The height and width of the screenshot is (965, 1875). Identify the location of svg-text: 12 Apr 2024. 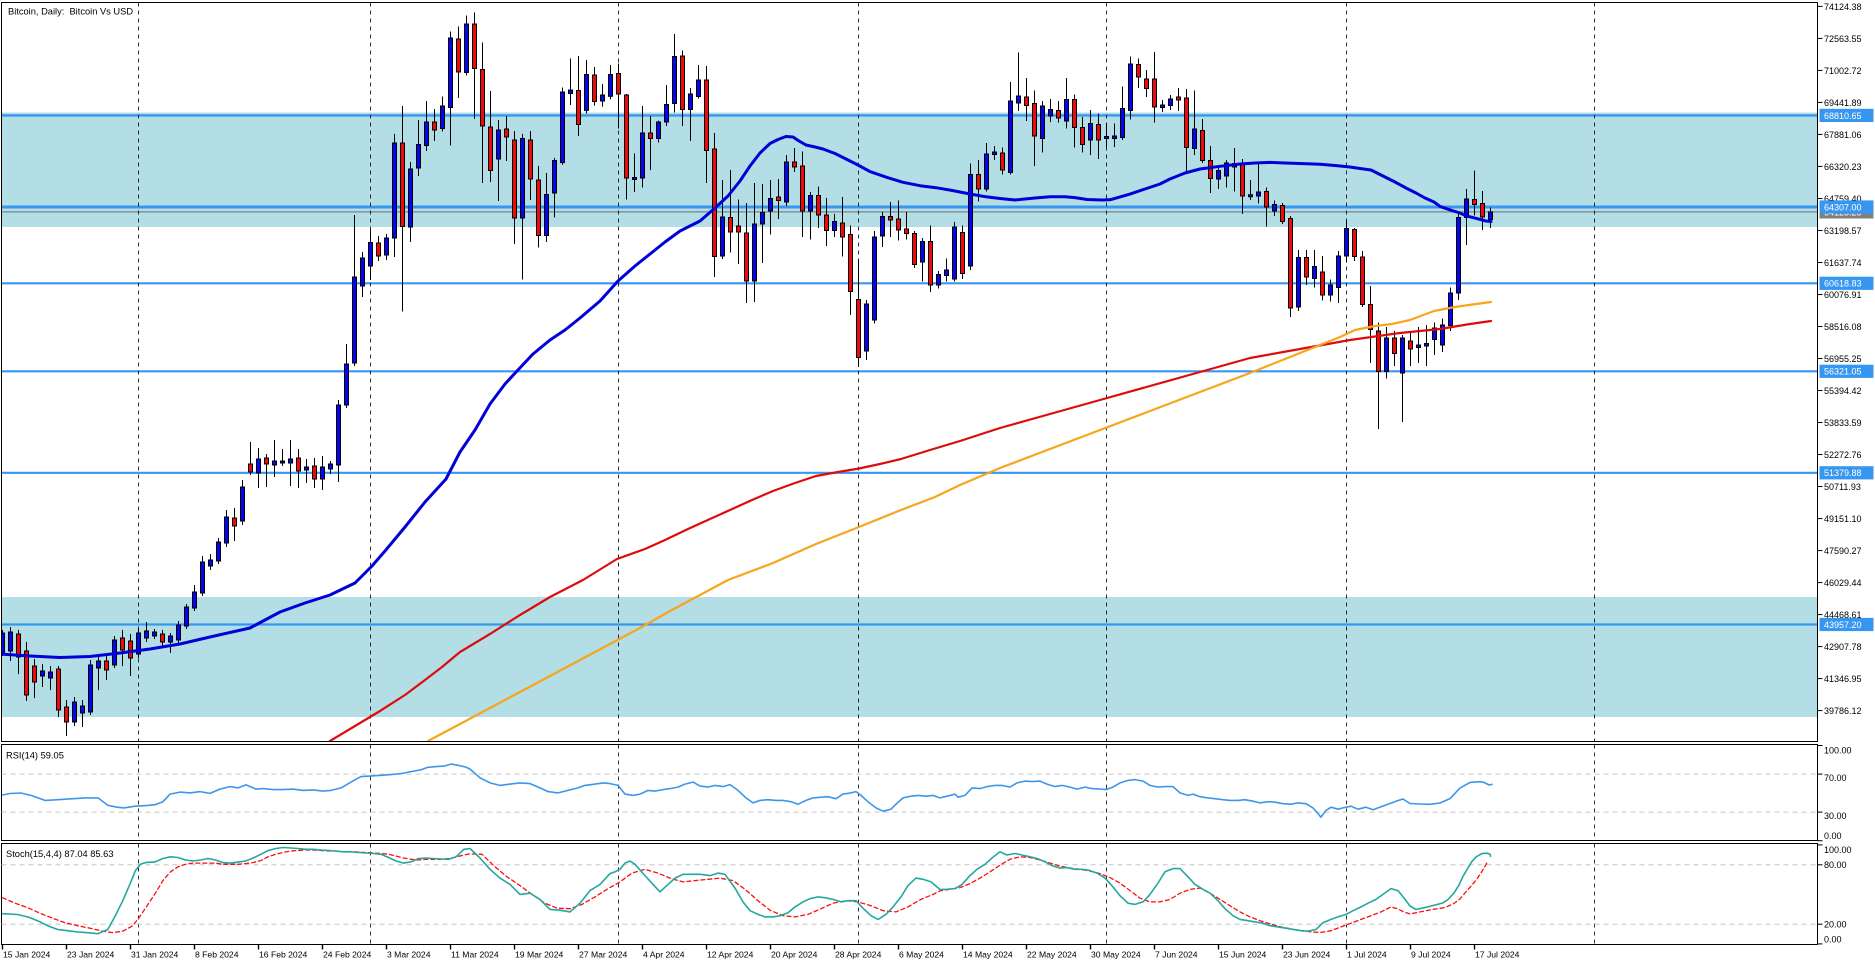
(730, 955).